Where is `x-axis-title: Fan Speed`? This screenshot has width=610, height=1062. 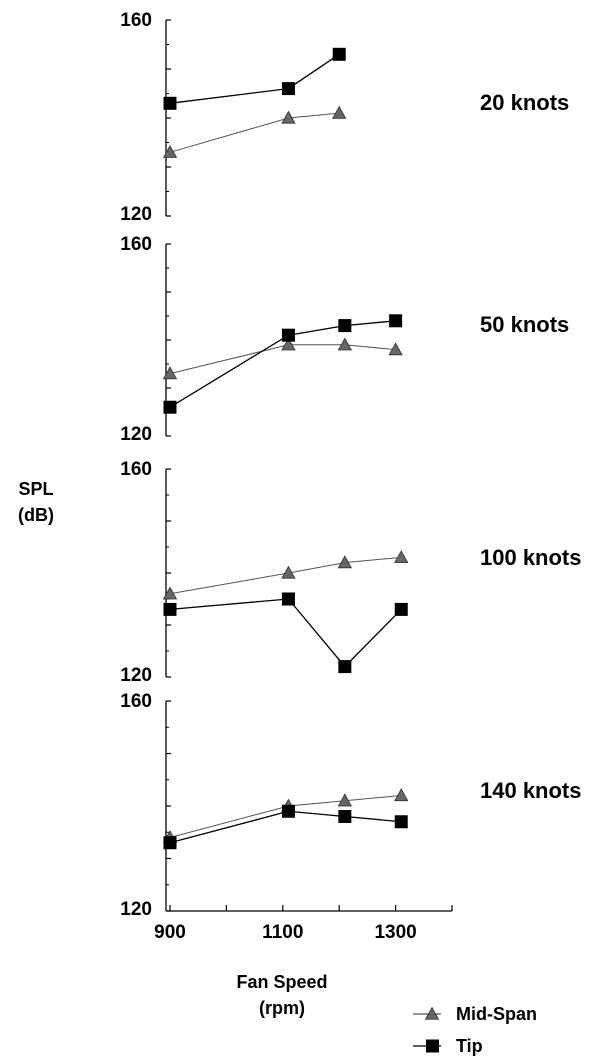
x-axis-title: Fan Speed is located at coordinates (281, 982).